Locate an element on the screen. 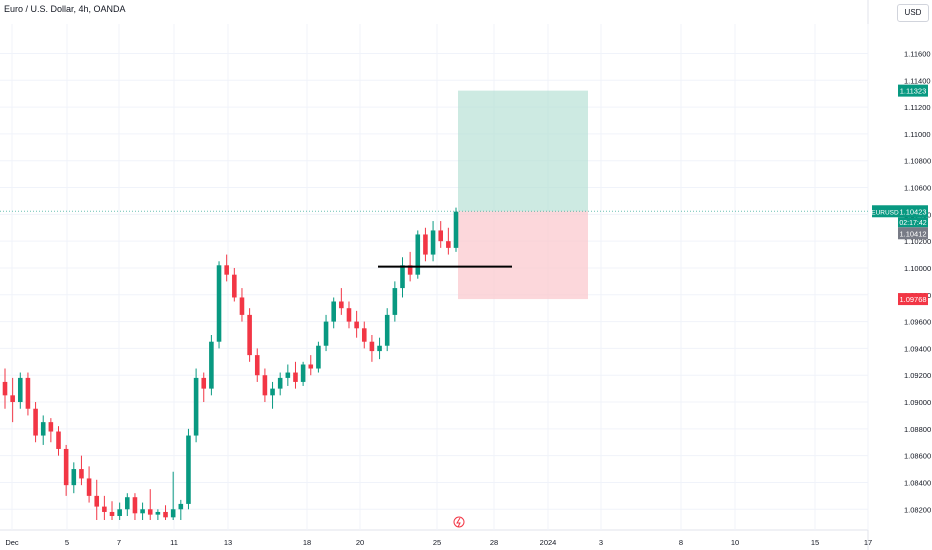 This screenshot has width=932, height=550. loss-zone is located at coordinates (523, 255).